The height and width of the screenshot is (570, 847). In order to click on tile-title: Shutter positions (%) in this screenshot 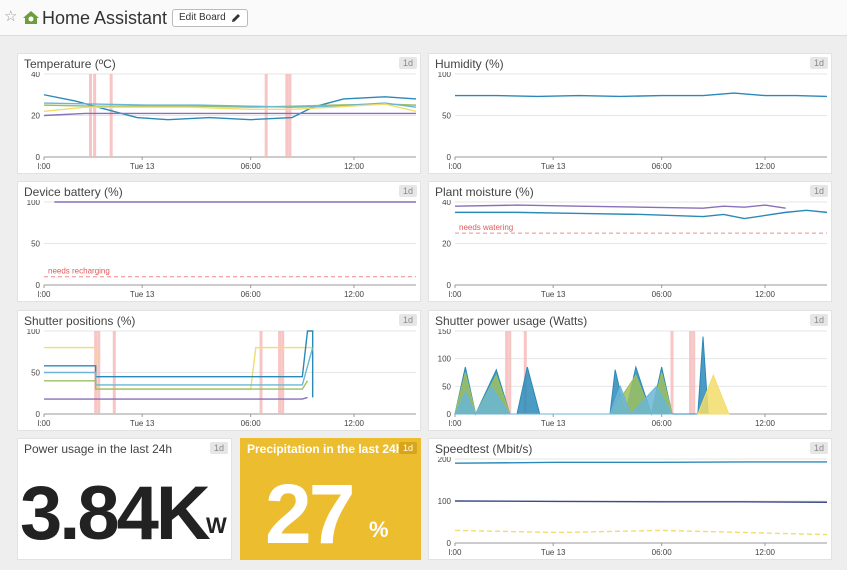, I will do `click(80, 321)`.